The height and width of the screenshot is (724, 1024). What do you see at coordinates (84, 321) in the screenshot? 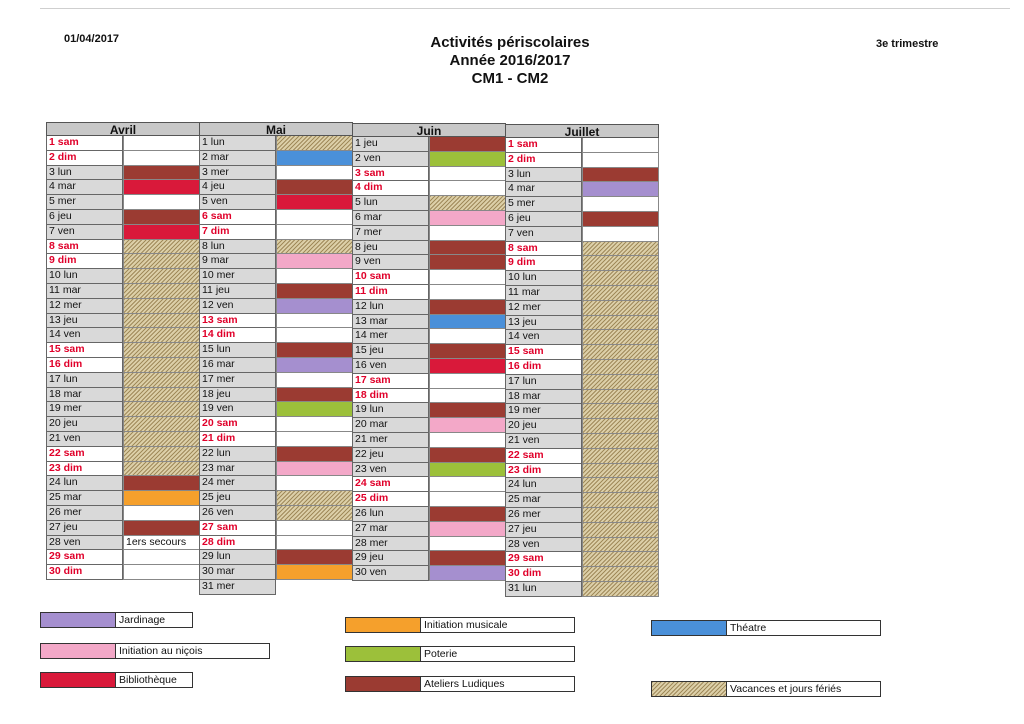
I see `day-label: 13 jeu` at bounding box center [84, 321].